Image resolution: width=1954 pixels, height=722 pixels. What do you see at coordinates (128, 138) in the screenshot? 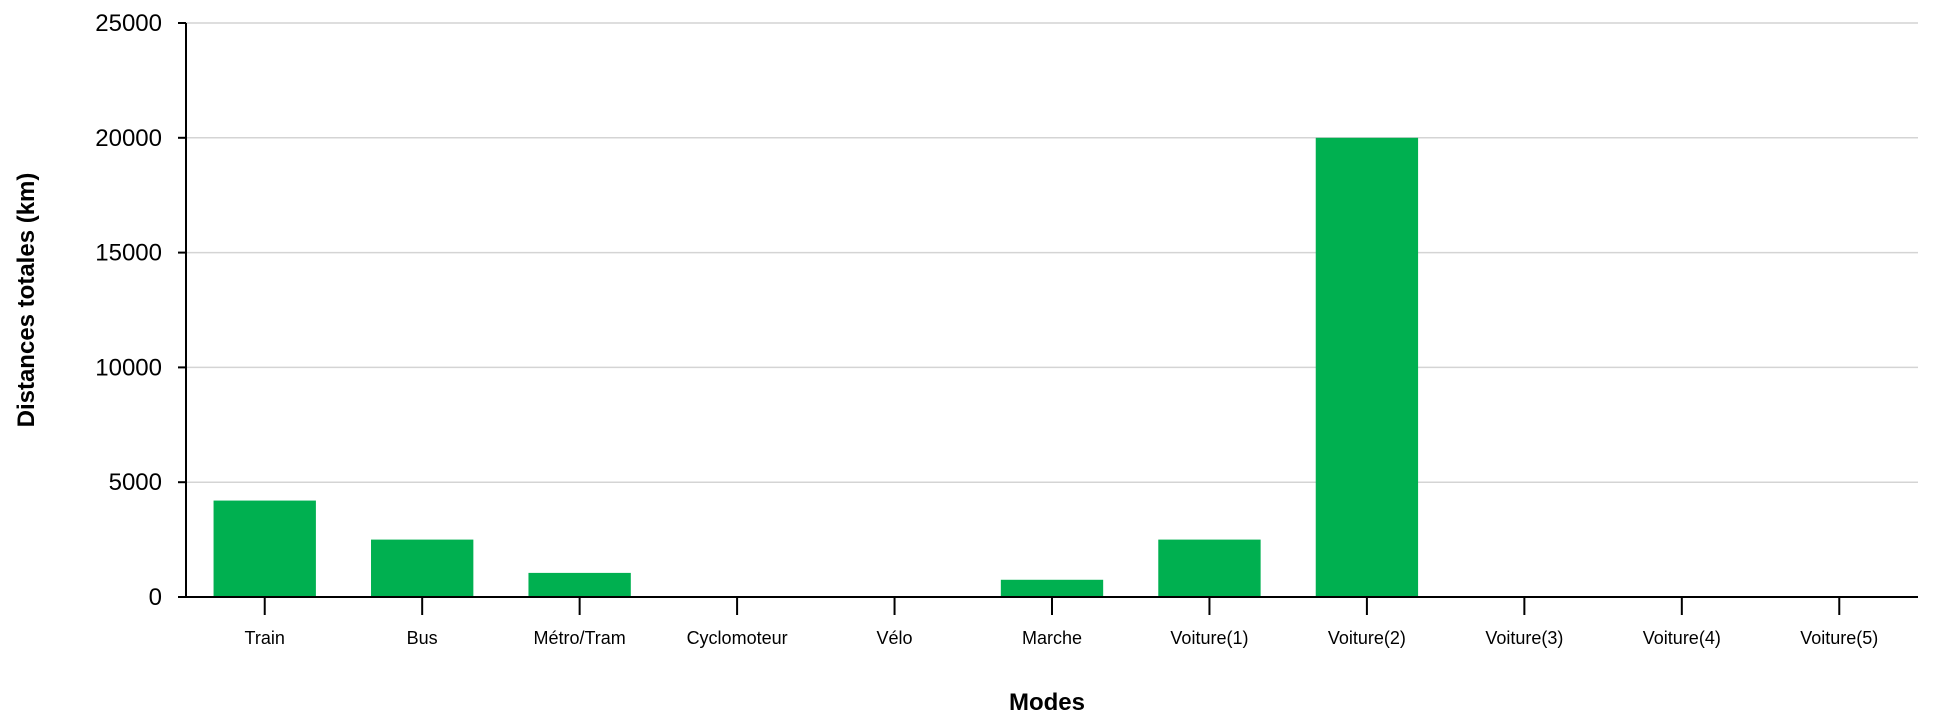
I see `y-tick-label: 20000` at bounding box center [128, 138].